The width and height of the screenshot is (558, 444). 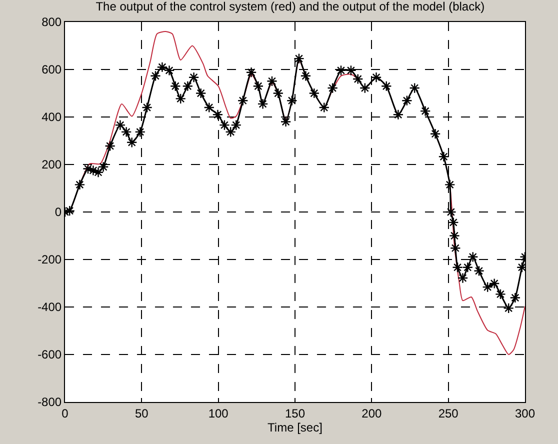 I want to click on y-tick-label: 0, so click(x=58, y=212).